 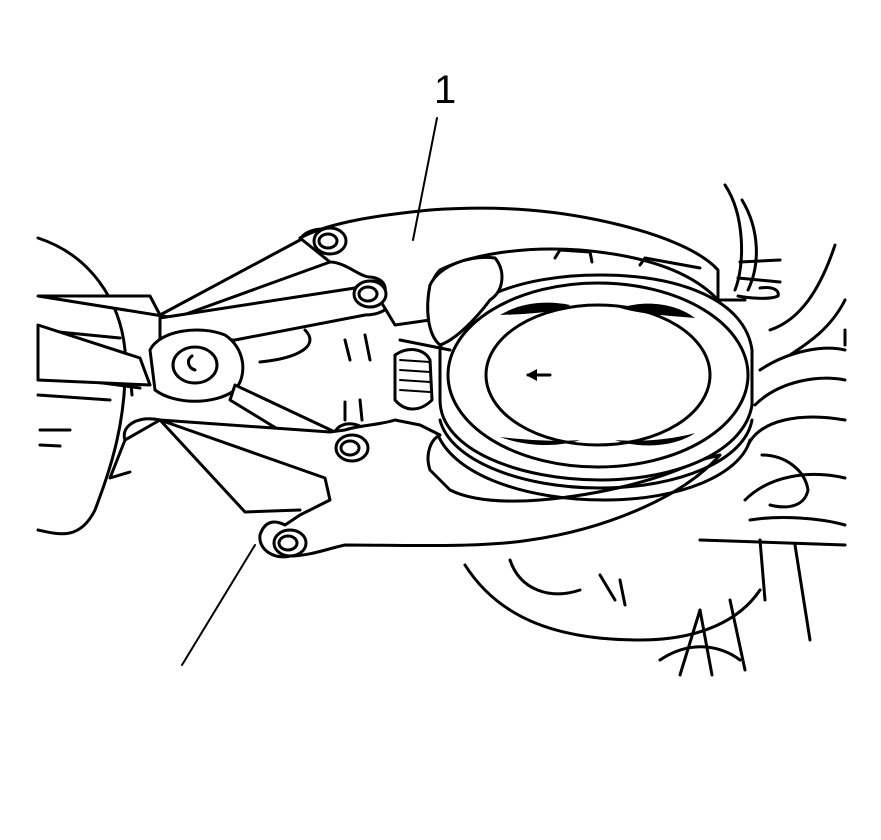 I want to click on callout-1: 1, so click(x=434, y=154).